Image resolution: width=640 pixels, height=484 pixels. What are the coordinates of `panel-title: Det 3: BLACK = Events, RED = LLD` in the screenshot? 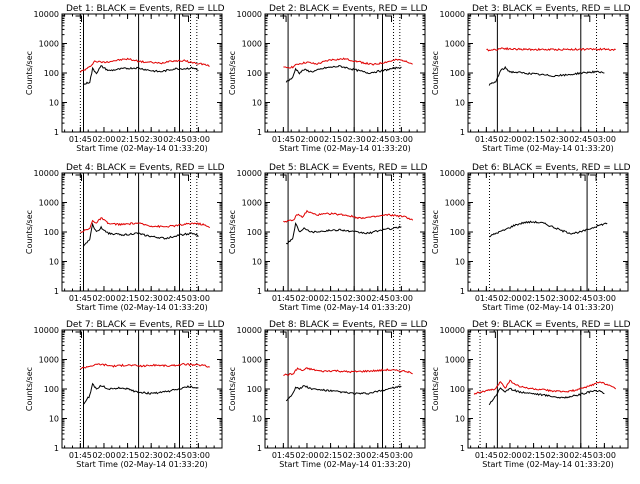 It's located at (551, 9).